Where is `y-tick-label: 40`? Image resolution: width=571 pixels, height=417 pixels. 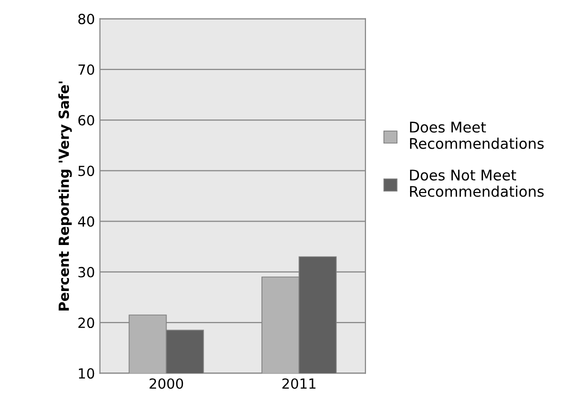
y-tick-label: 40 is located at coordinates (86, 221).